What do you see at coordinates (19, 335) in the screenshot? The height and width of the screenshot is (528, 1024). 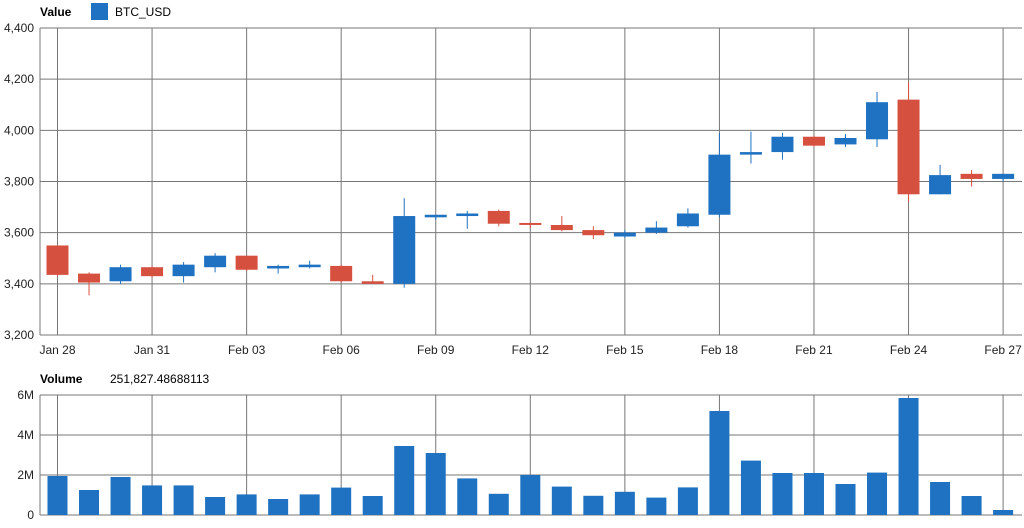 I see `price-y-tick-label: 3,200` at bounding box center [19, 335].